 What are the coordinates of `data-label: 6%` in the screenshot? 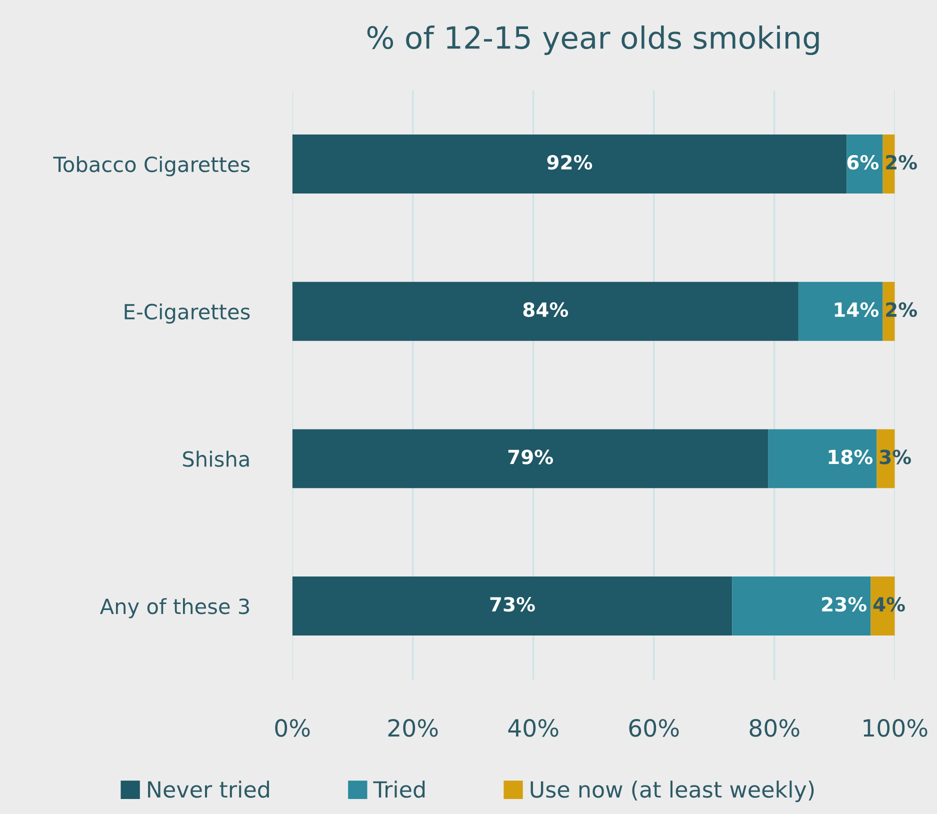 It's located at (863, 162).